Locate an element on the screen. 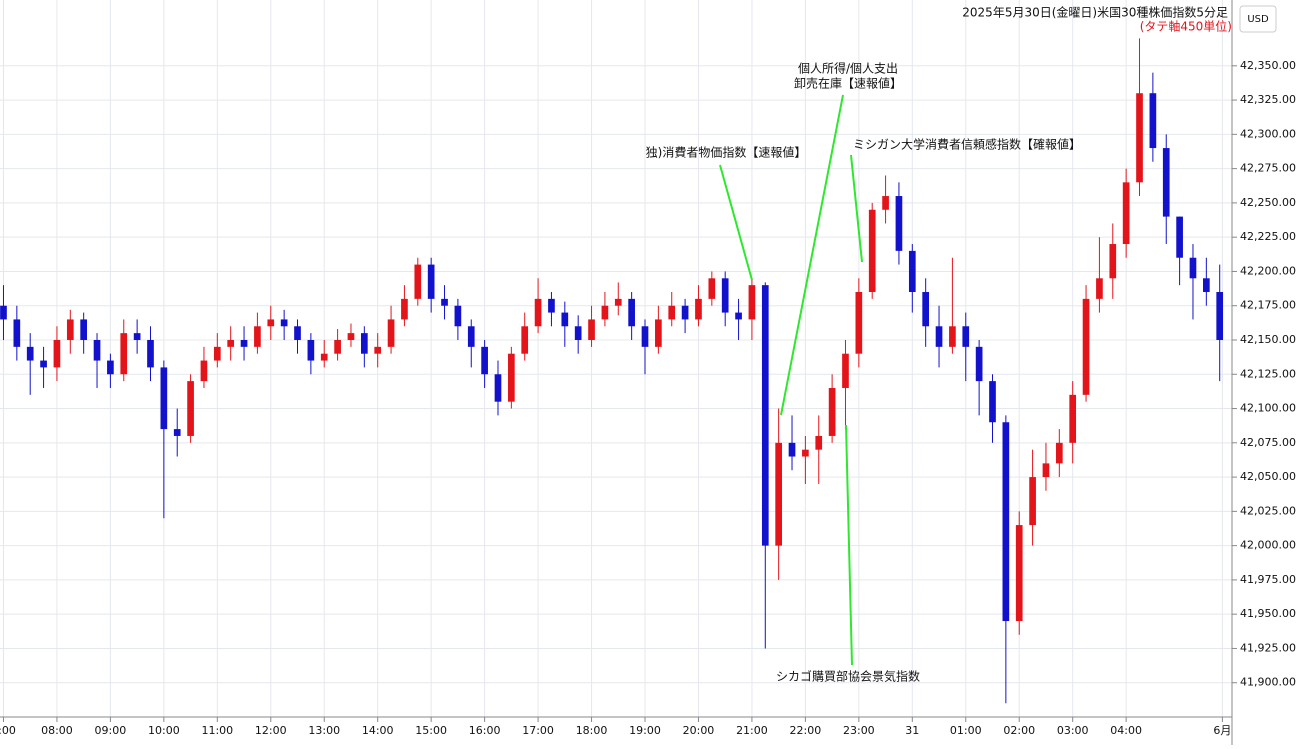 Image resolution: width=1300 pixels, height=749 pixels. y-tick-label: 42,250.00 is located at coordinates (1268, 202).